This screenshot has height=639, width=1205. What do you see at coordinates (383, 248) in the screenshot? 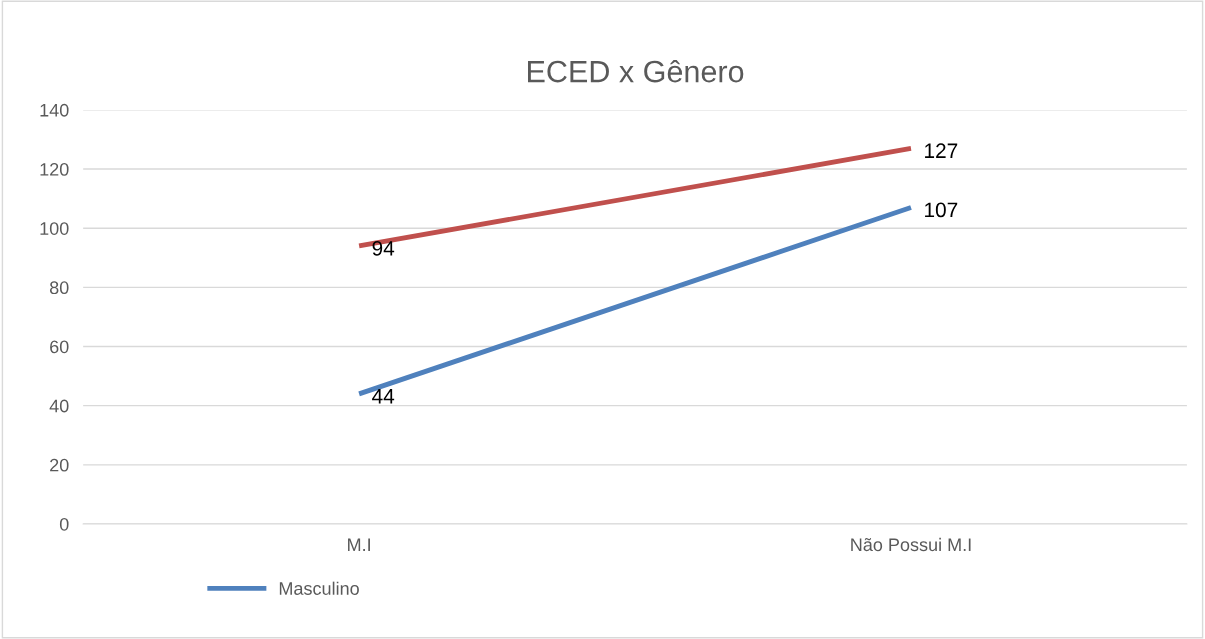
I see `data-label: 94` at bounding box center [383, 248].